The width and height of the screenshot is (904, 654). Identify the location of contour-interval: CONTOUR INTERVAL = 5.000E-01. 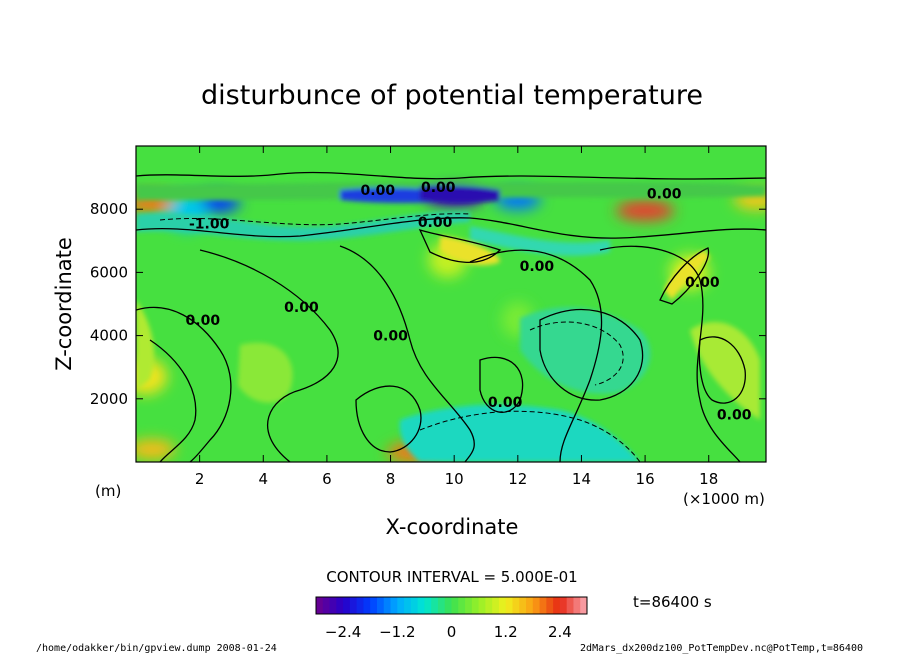
(451, 577).